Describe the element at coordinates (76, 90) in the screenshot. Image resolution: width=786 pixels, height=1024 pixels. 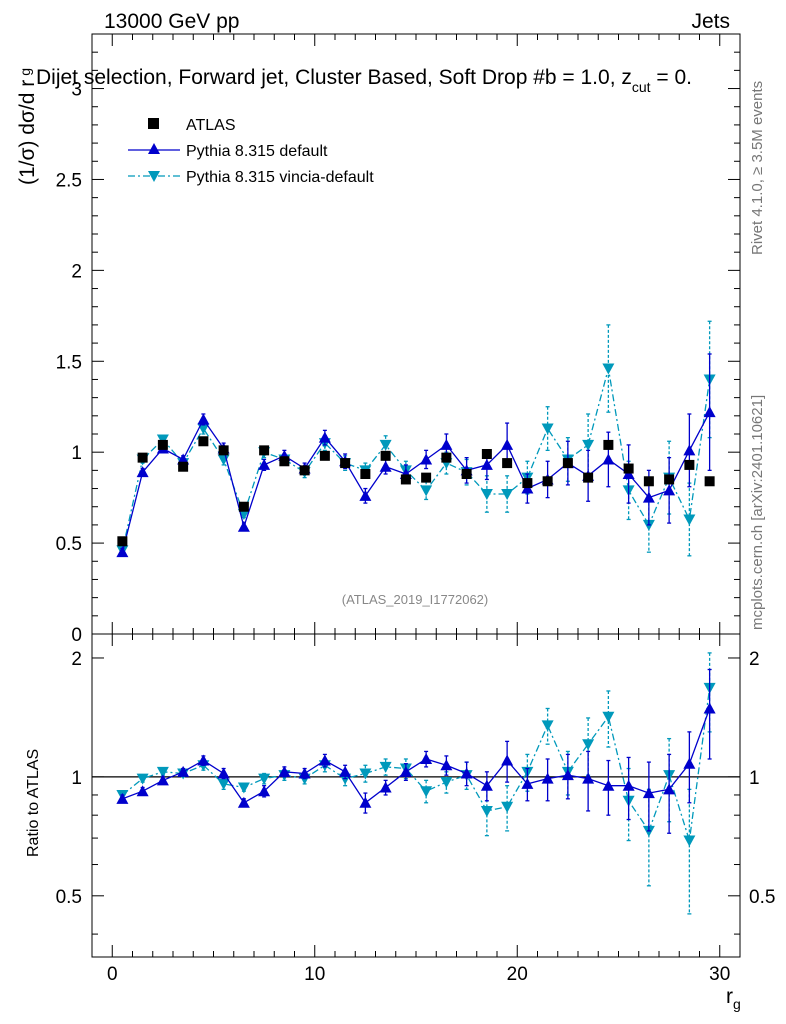
I see `y-tick-label: 3` at that location.